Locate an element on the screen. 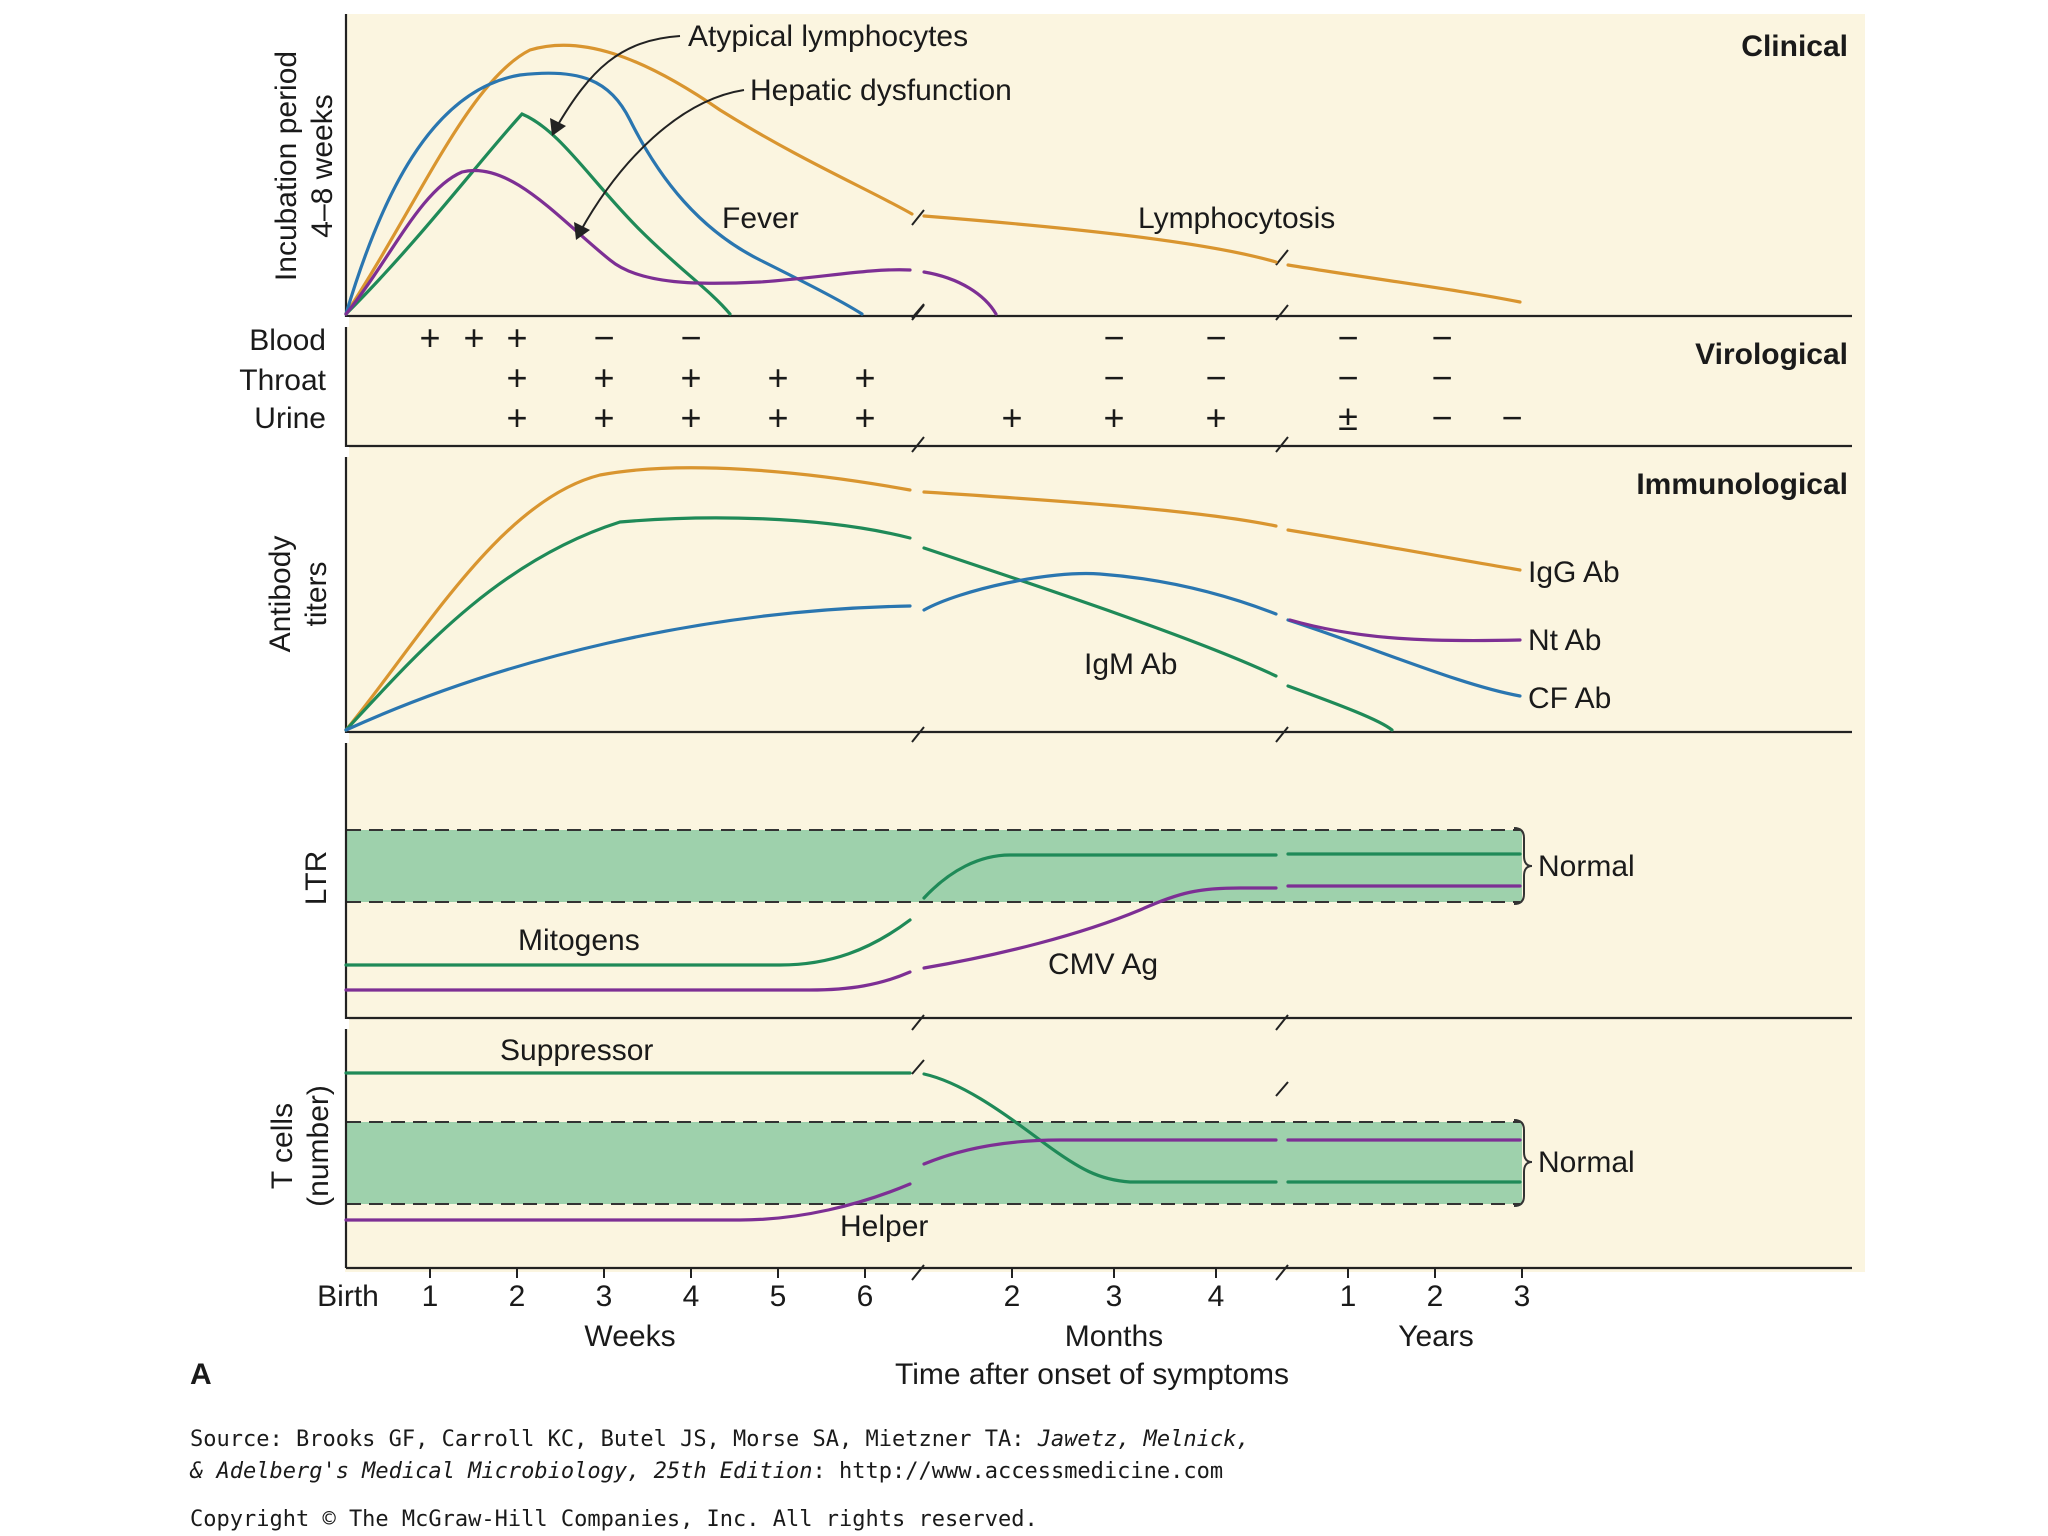  igm-ab-label: IgM Ab is located at coordinates (1130, 664).